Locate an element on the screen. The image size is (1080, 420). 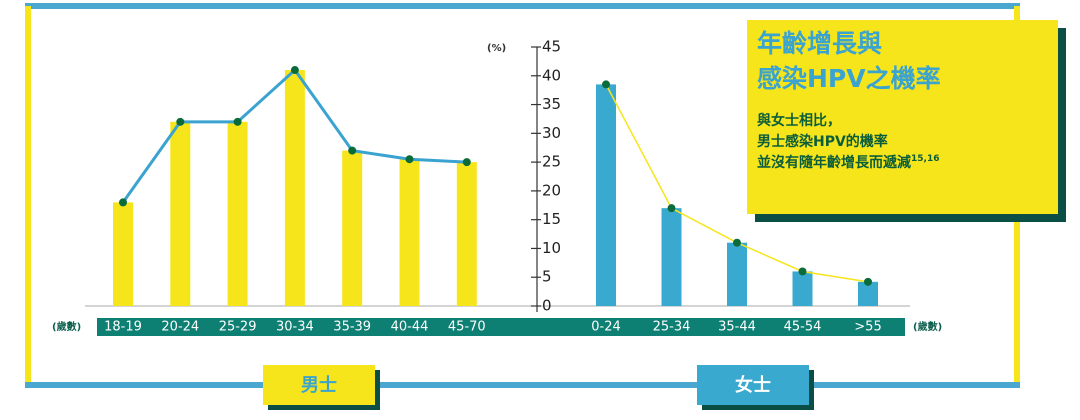
callout-text: 並沒有隨年齡增長而遞減15,16 is located at coordinates (848, 163).